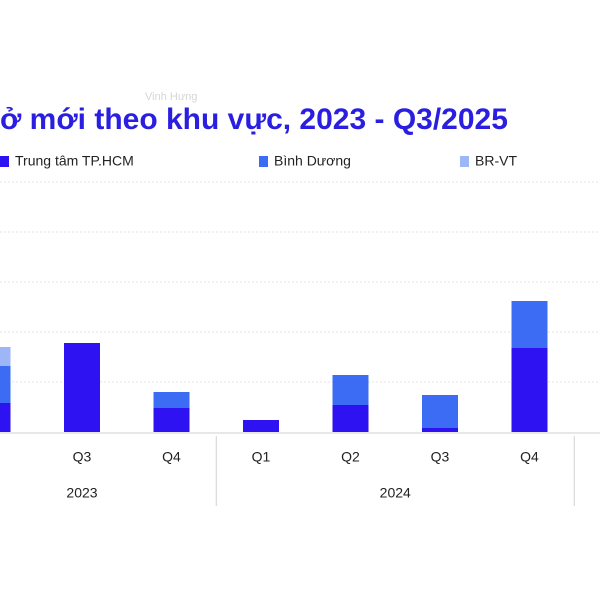 The height and width of the screenshot is (600, 600). I want to click on x-tick-label: Q1, so click(261, 457).